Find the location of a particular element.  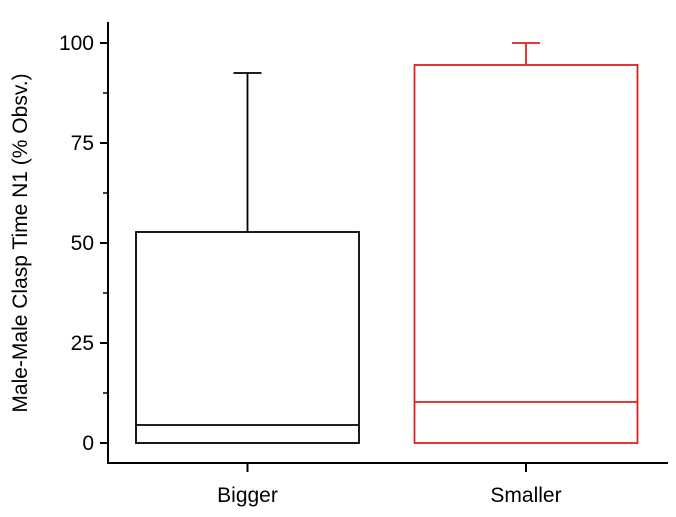

y-axis-label: Male-Male Clasp Time N1 (% Obsv.) is located at coordinates (20, 242).